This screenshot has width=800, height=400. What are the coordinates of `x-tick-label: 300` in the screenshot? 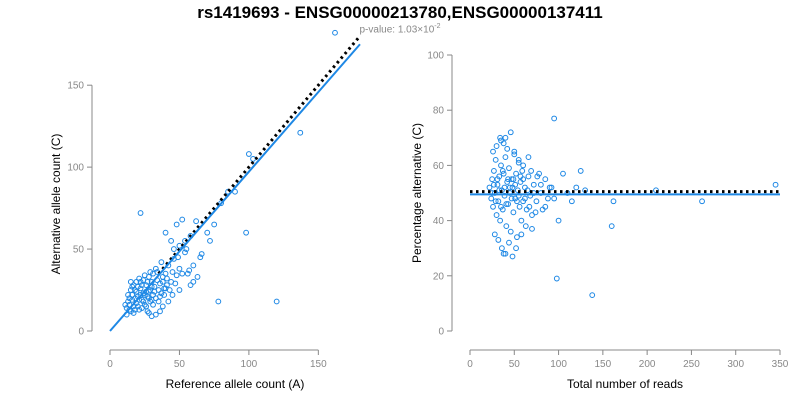 It's located at (735, 364).